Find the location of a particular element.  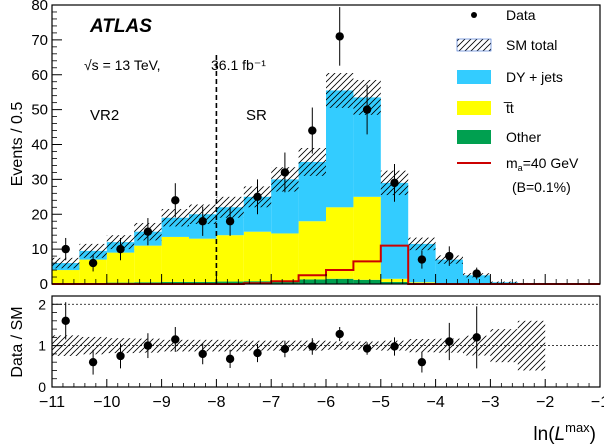

x-tick-label-2: −9 is located at coordinates (161, 402).